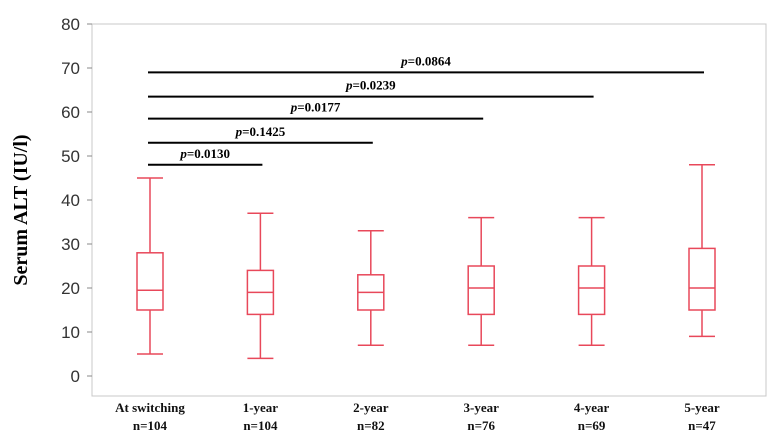 This screenshot has width=779, height=442. I want to click on p-value-text: =0.0239, so click(374, 85).